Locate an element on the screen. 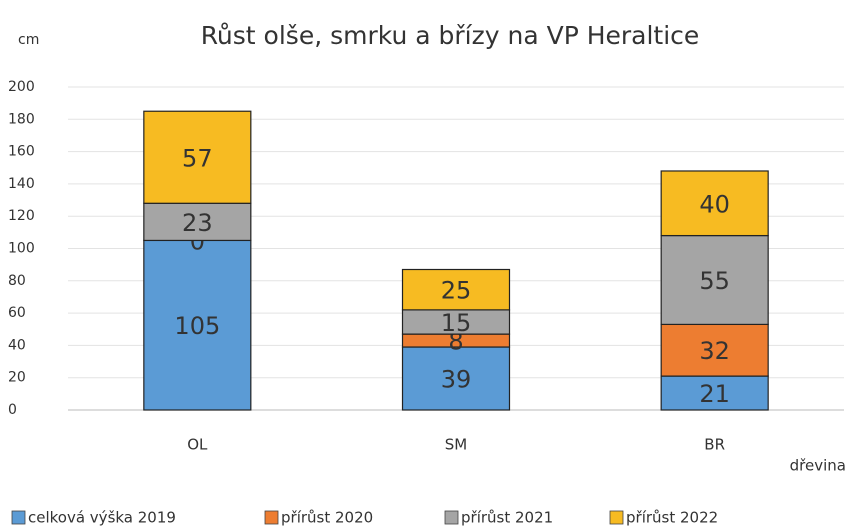  legend-label: přírůst 2021 is located at coordinates (507, 518).